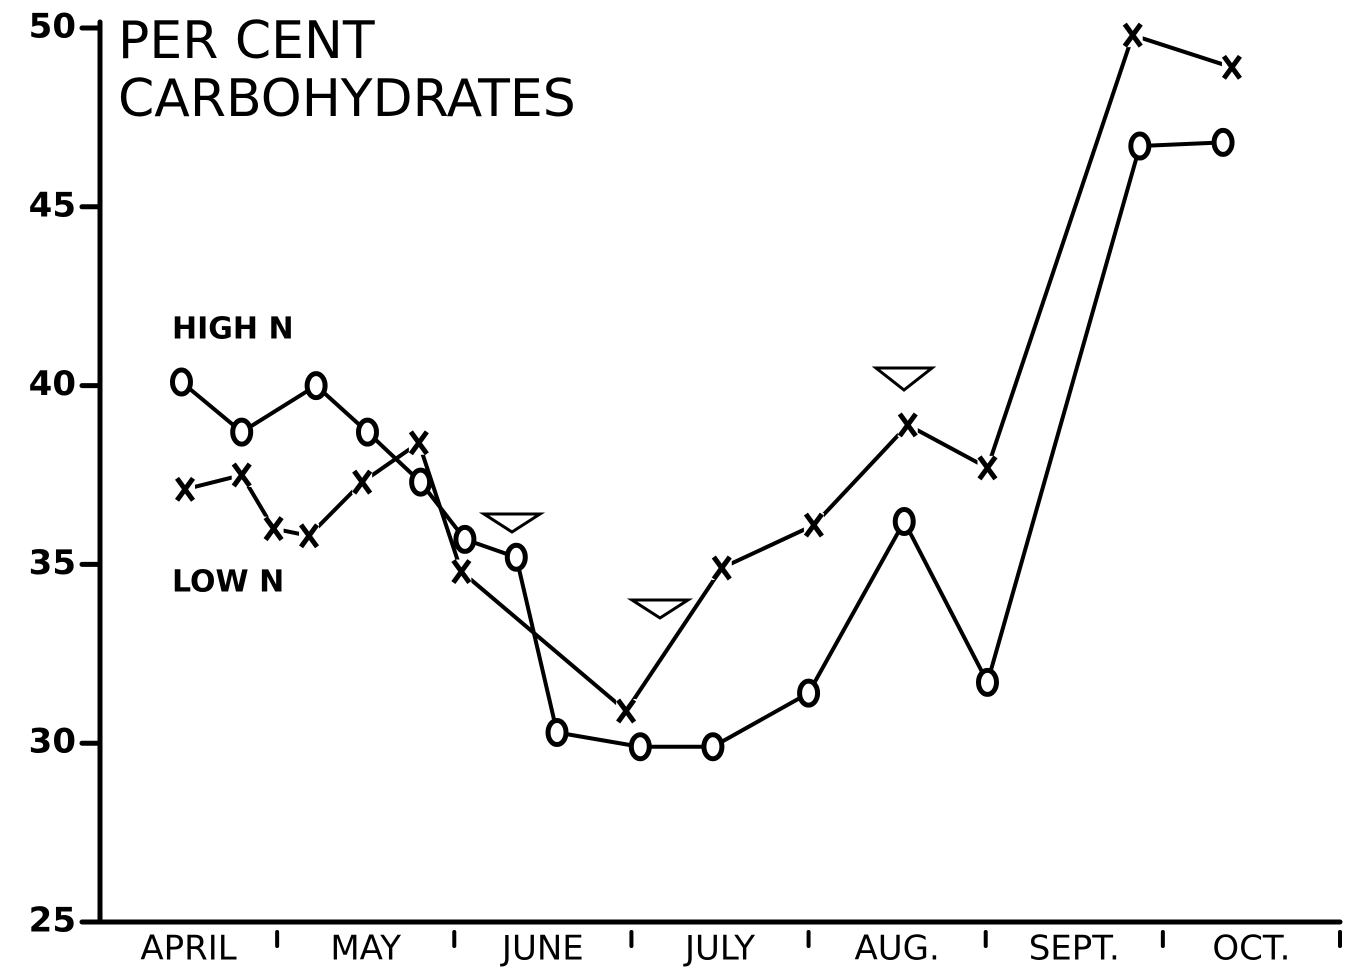 The image size is (1350, 970). I want to click on x-category-label: MAY, so click(365, 949).